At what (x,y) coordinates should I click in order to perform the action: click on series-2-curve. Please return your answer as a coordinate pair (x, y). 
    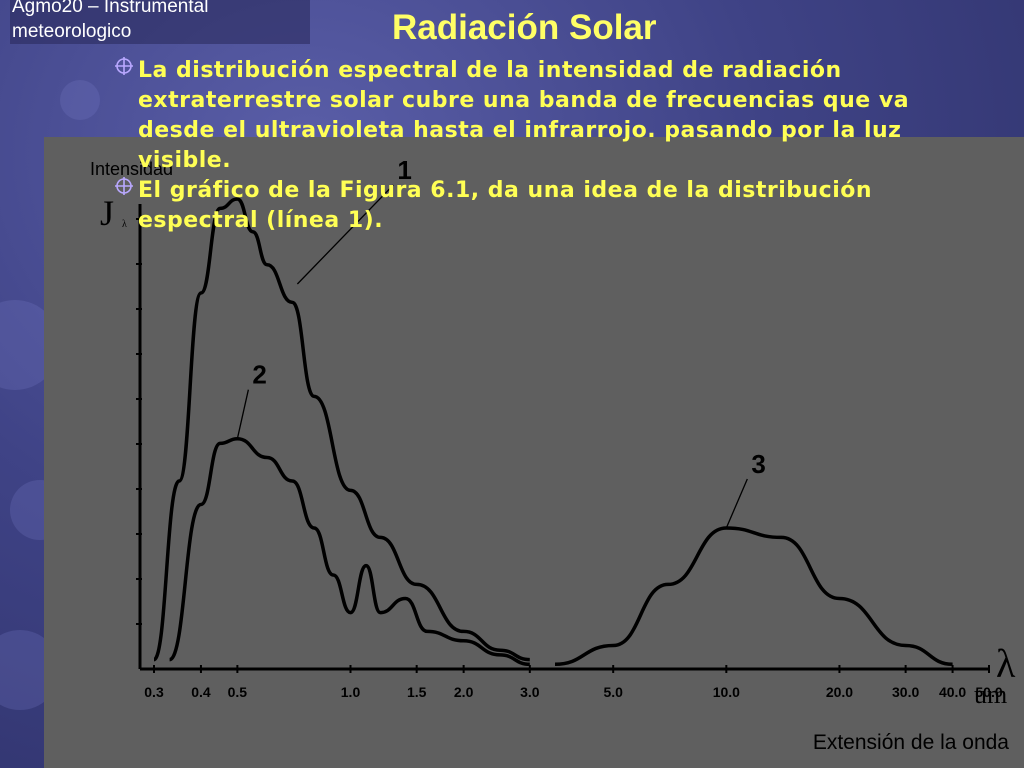
    Looking at the image, I should click on (349, 551).